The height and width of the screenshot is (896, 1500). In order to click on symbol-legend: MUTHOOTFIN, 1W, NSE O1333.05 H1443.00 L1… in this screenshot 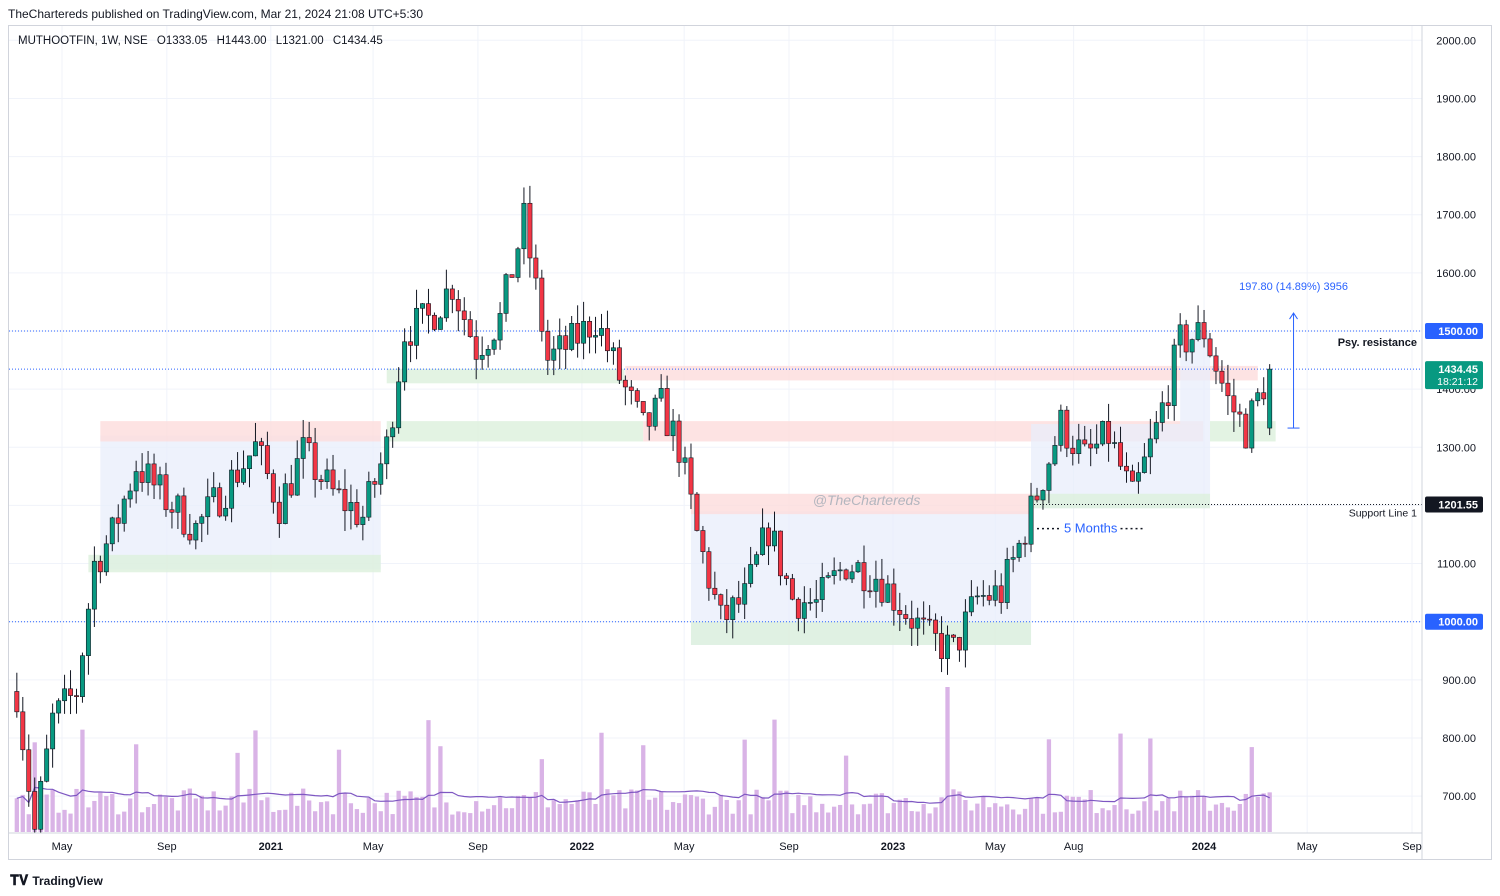, I will do `click(203, 41)`.